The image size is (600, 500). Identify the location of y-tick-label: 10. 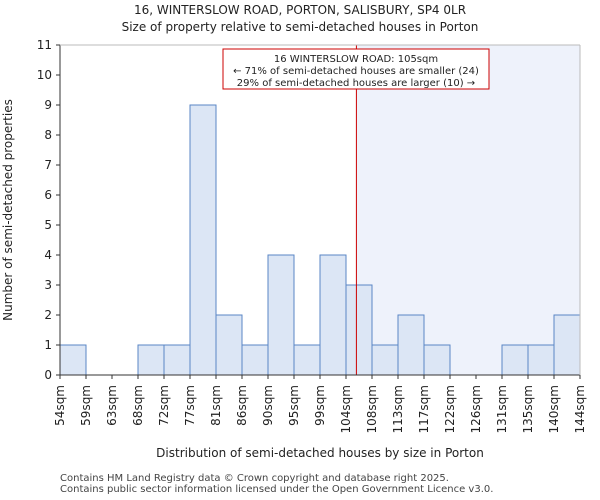
(44, 75).